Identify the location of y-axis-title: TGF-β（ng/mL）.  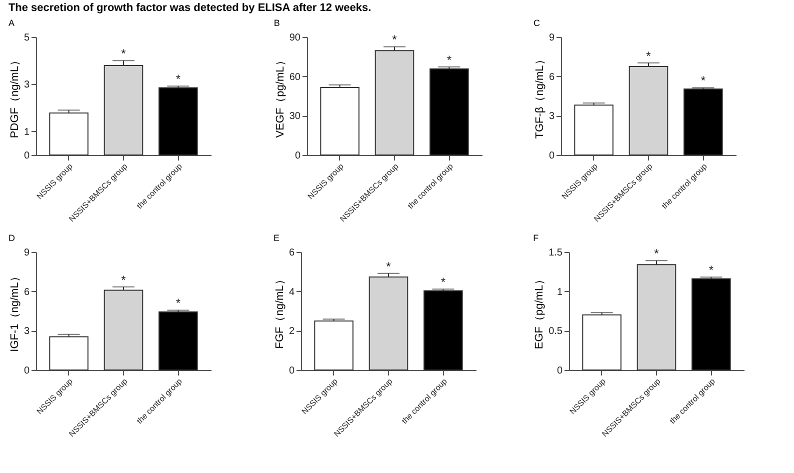
(540, 96).